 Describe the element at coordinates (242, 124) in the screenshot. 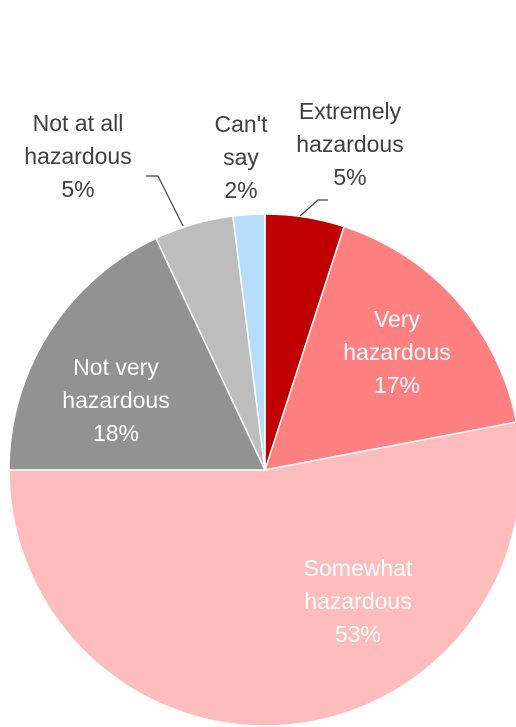

I see `slice-name-line-5-0: Can't` at that location.